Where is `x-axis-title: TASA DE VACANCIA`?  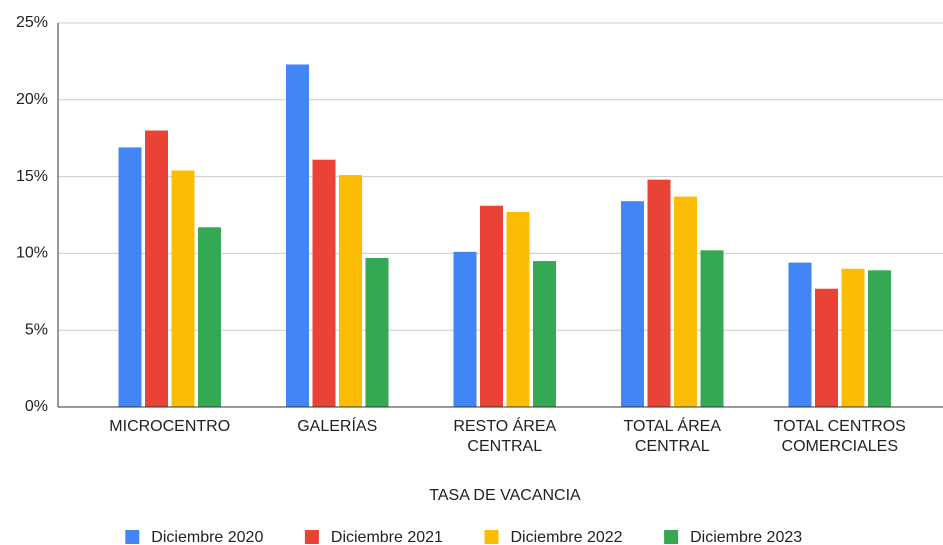 x-axis-title: TASA DE VACANCIA is located at coordinates (505, 495).